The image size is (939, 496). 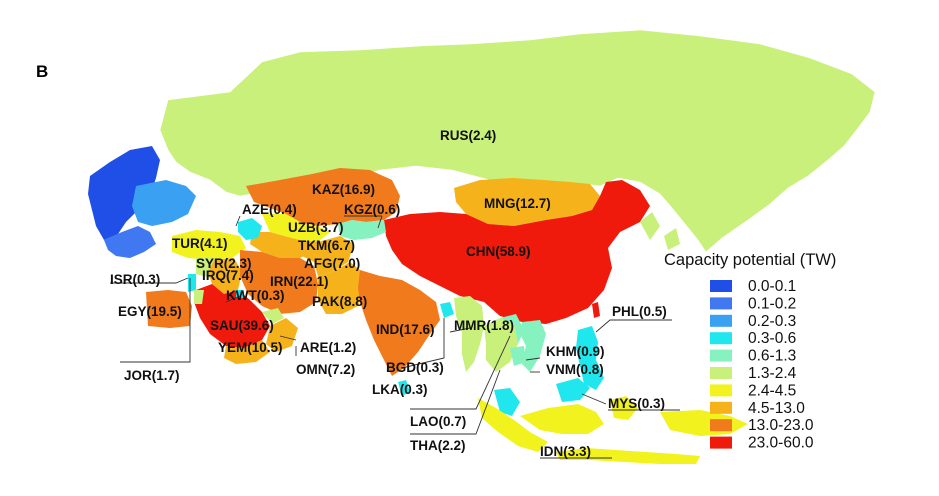 What do you see at coordinates (372, 209) in the screenshot?
I see `label-kgz: KGZ(0.6)` at bounding box center [372, 209].